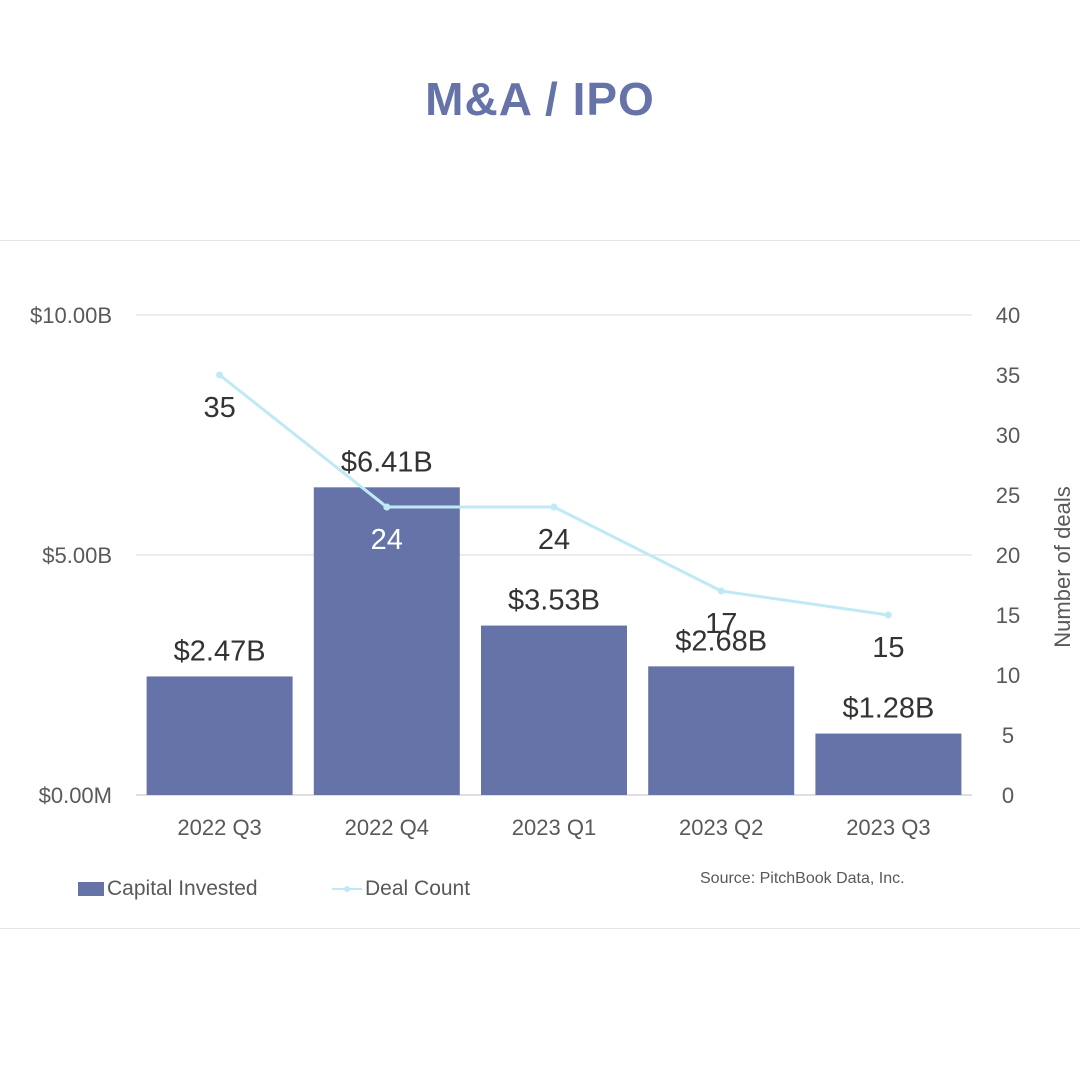 The image size is (1080, 1080). I want to click on bar-data-label: $1.28B, so click(888, 709).